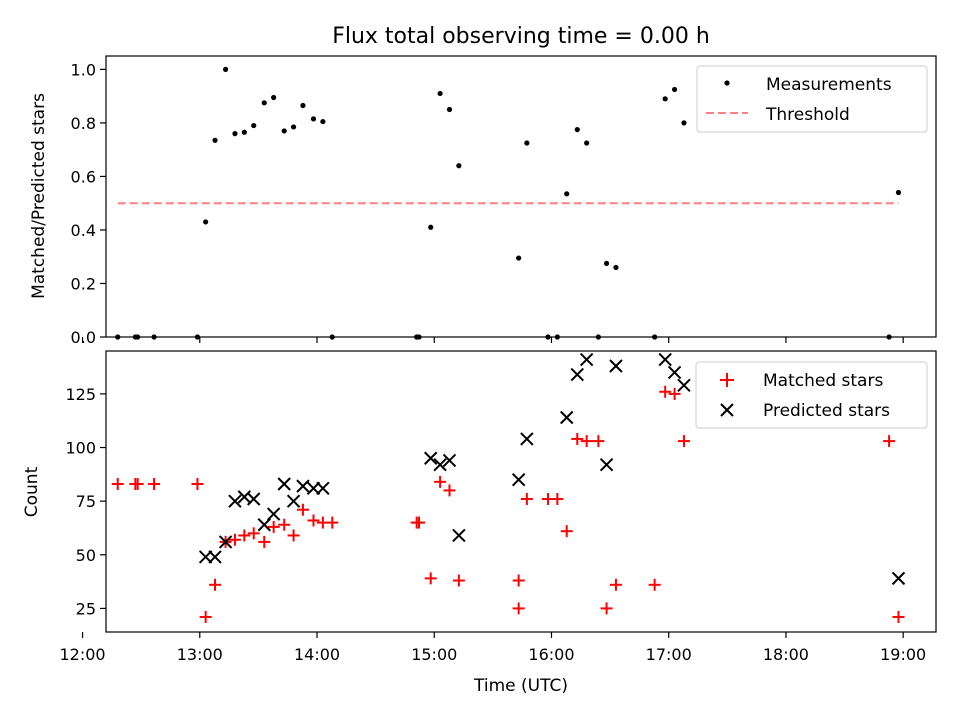 The height and width of the screenshot is (720, 960). I want to click on x-tick-label: 19:00, so click(903, 654).